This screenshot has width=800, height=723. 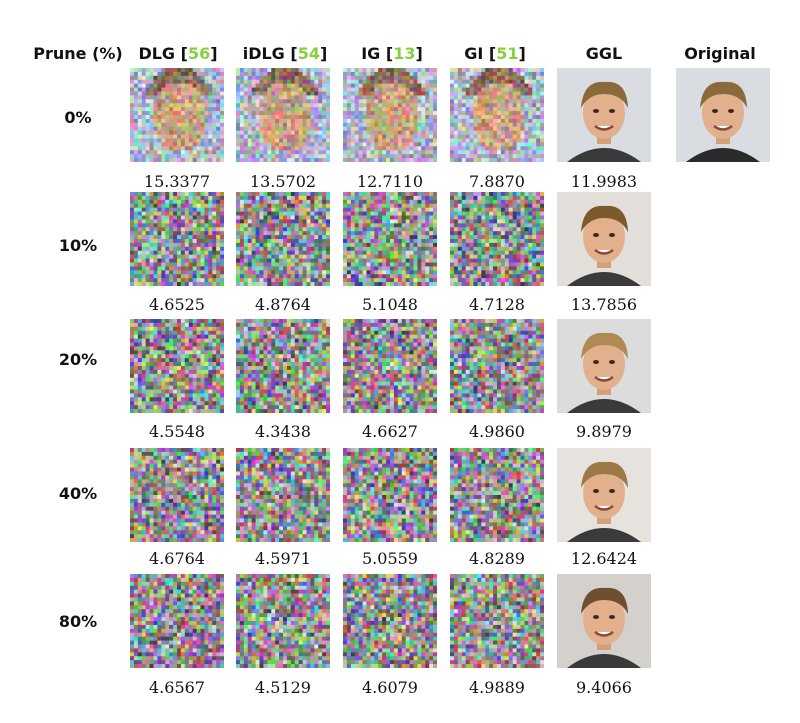 I want to click on header-idlg: iDLG [54], so click(x=285, y=53).